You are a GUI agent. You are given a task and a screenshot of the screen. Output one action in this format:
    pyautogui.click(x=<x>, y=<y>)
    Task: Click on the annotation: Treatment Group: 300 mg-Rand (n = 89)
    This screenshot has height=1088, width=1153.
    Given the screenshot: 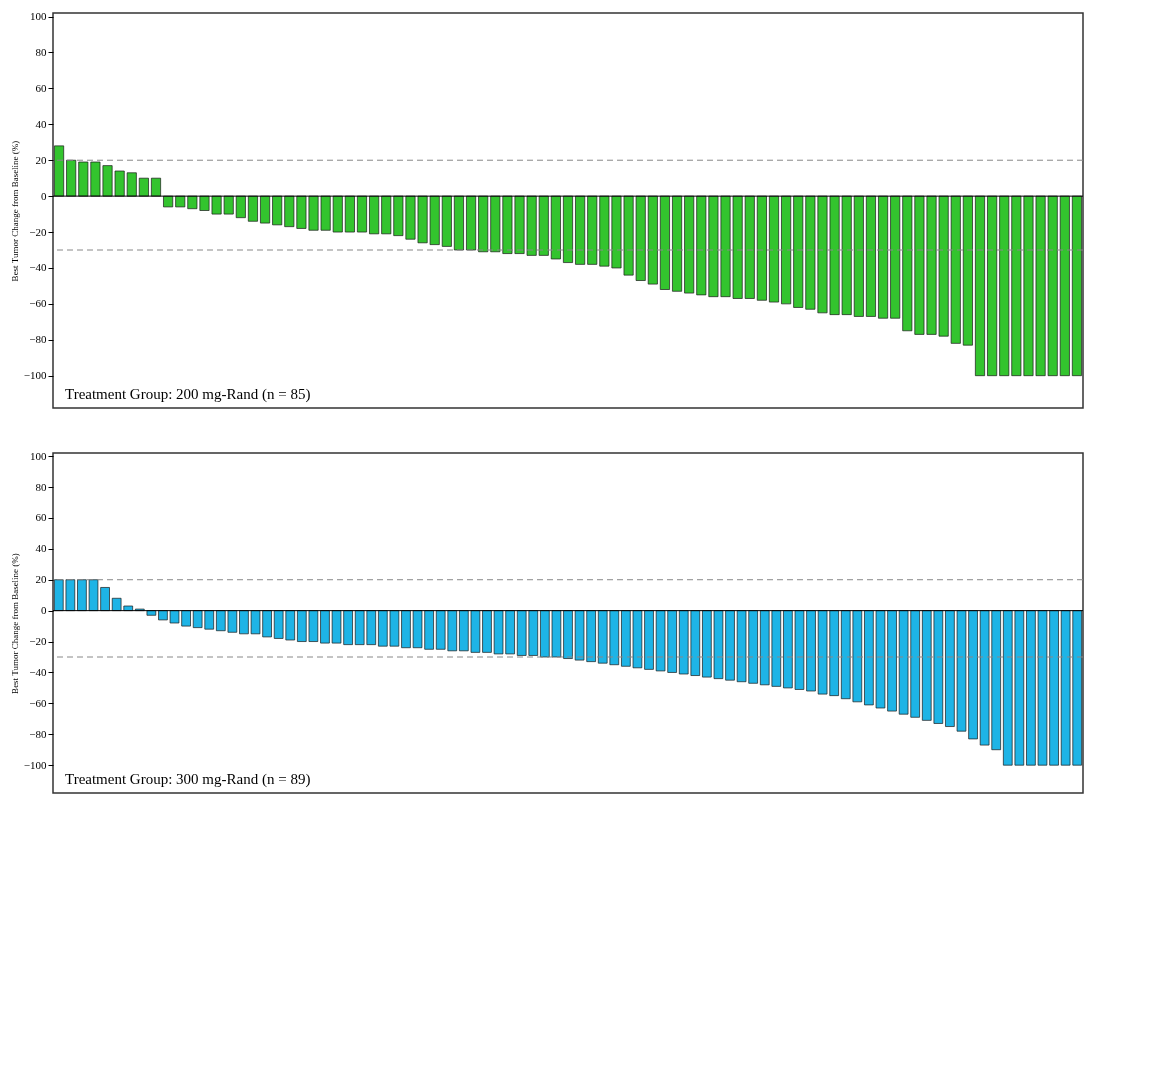 What is the action you would take?
    pyautogui.click(x=188, y=779)
    